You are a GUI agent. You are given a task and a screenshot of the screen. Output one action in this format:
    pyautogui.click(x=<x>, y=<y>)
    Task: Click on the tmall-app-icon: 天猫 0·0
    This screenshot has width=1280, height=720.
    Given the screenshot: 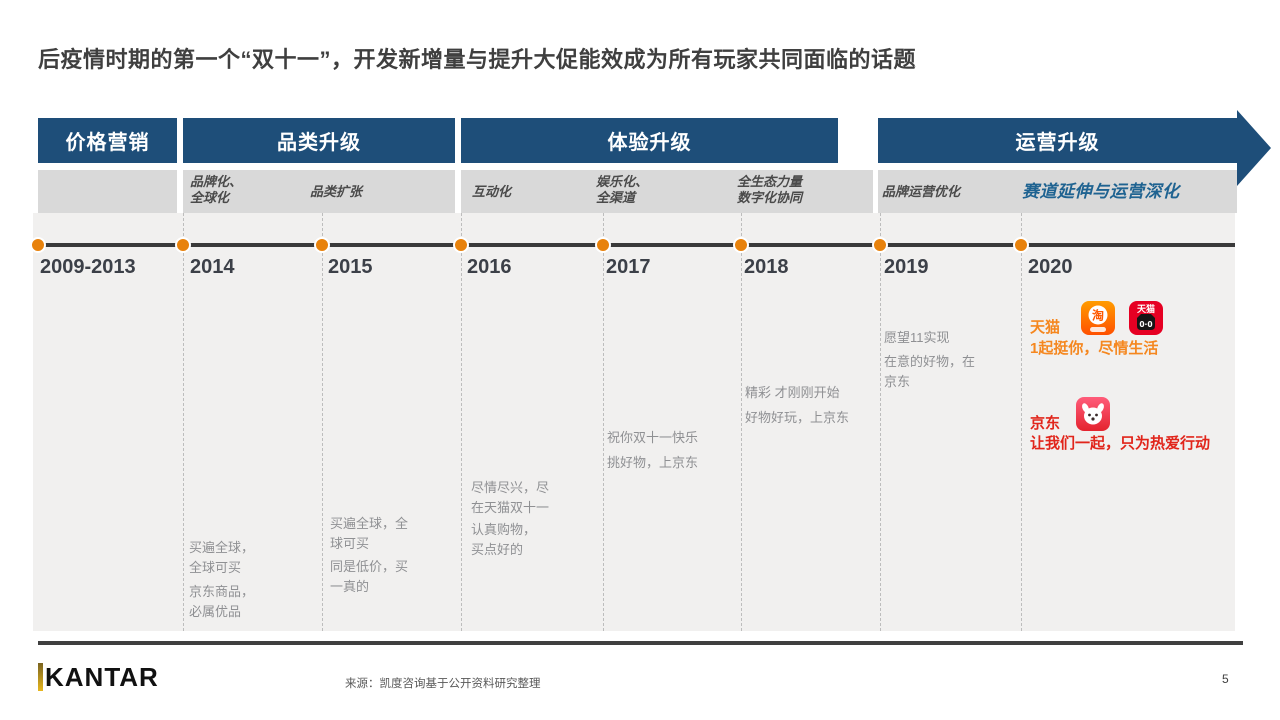 What is the action you would take?
    pyautogui.click(x=1146, y=318)
    